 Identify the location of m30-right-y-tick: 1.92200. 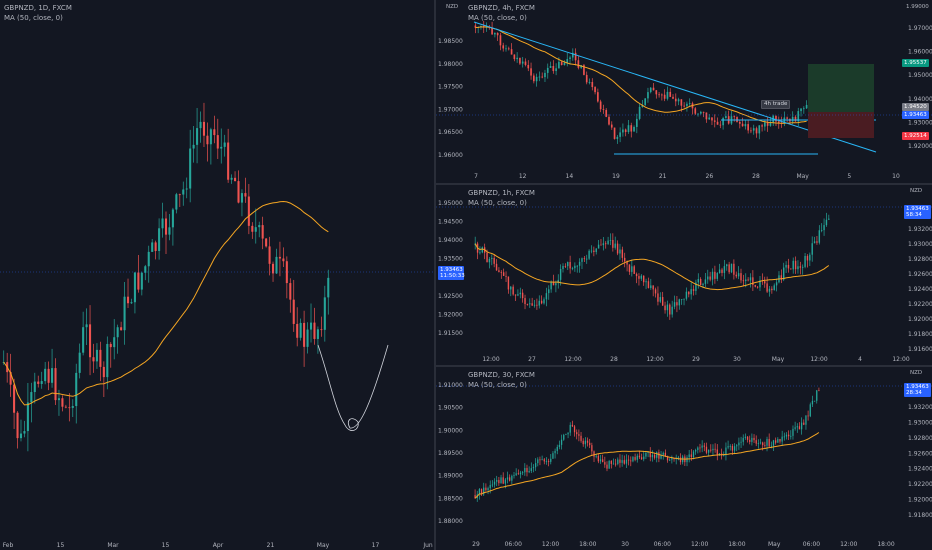
(920, 484).